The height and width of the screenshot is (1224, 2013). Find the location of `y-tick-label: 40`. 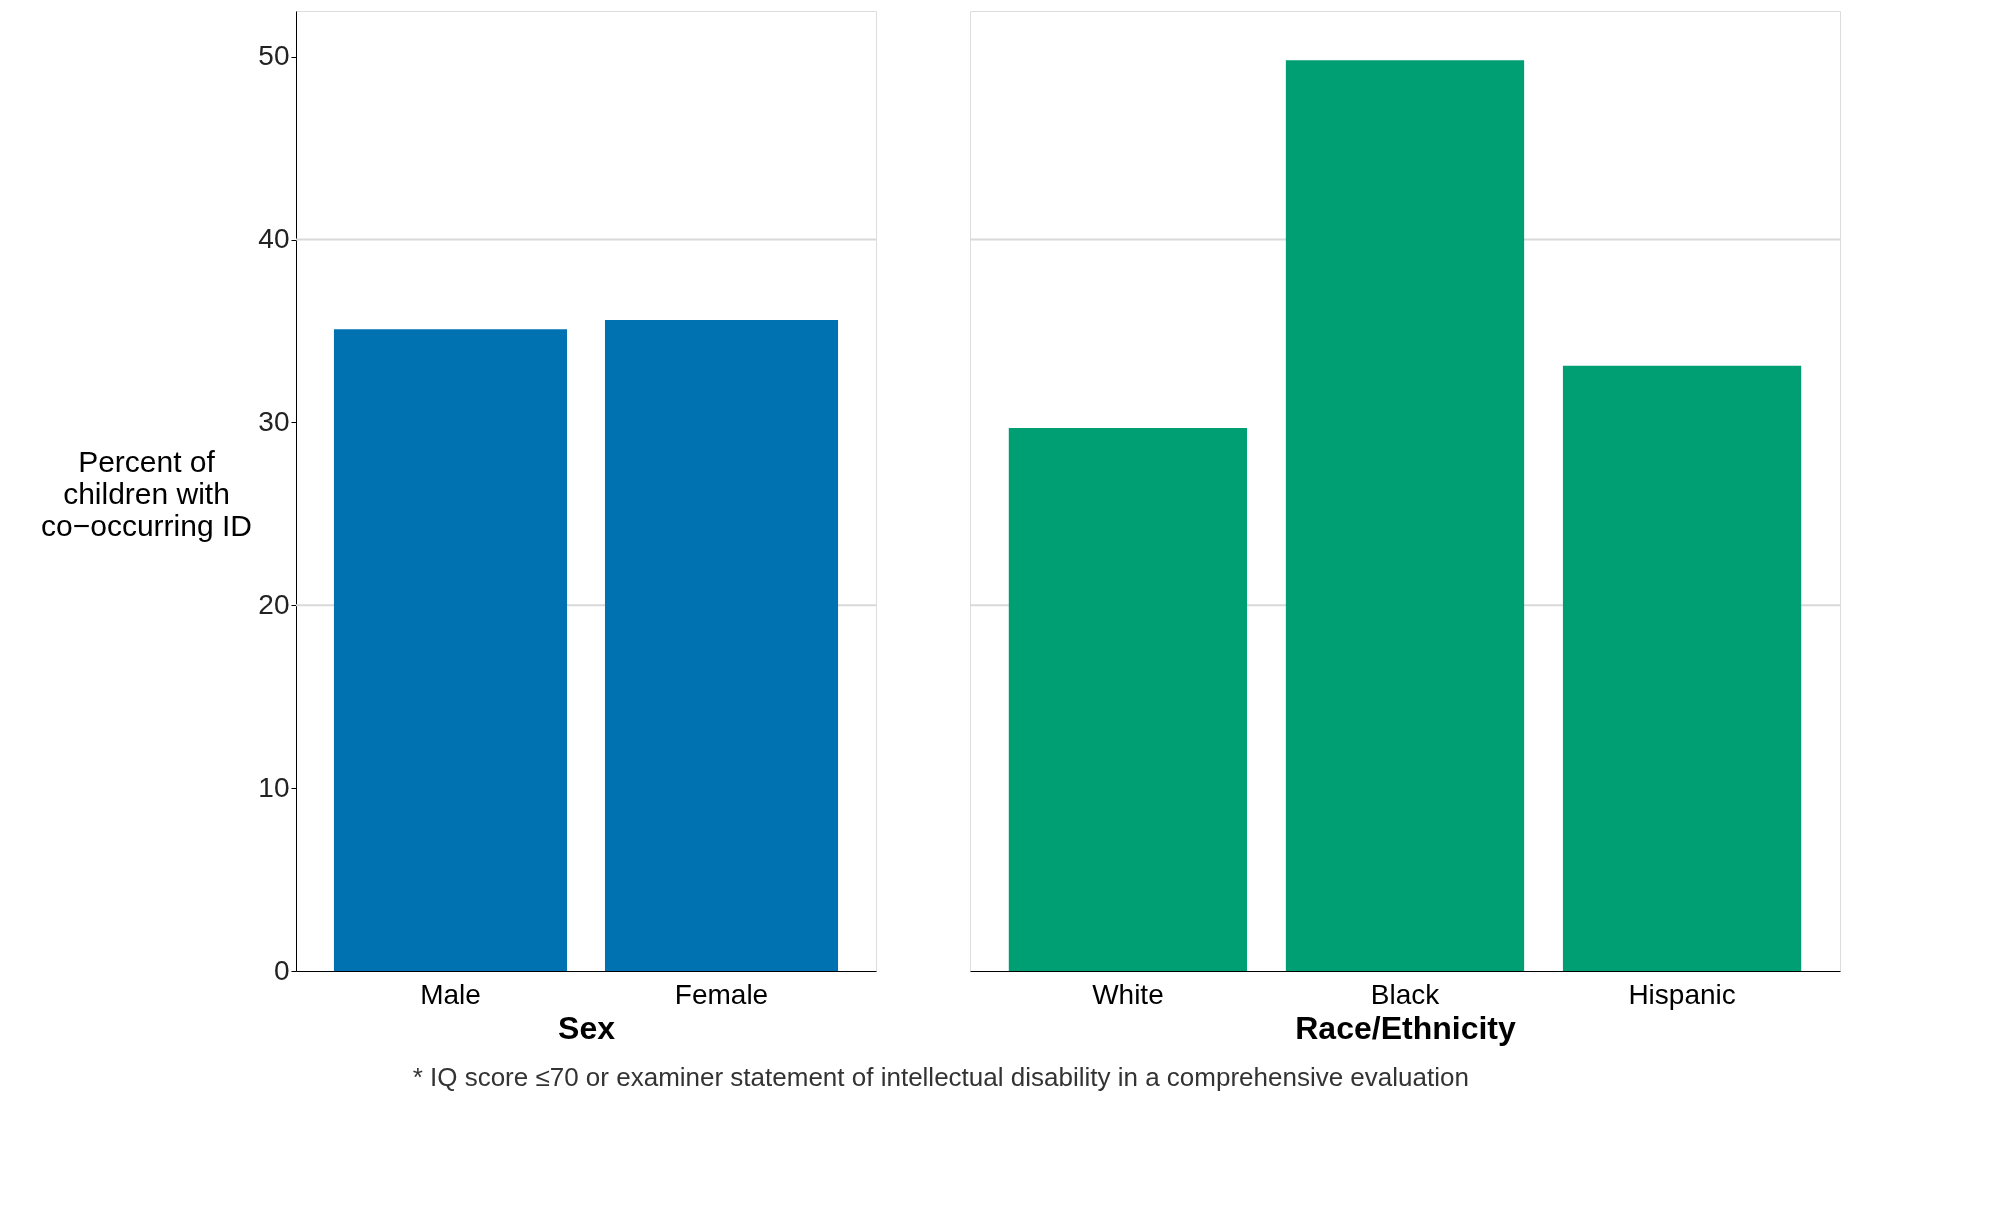

y-tick-label: 40 is located at coordinates (274, 239).